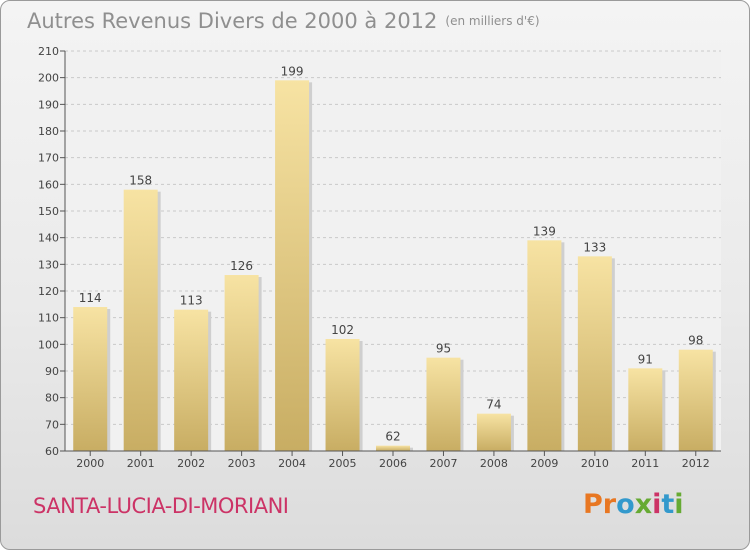 The image size is (750, 550). What do you see at coordinates (393, 448) in the screenshot?
I see `bar-2006` at bounding box center [393, 448].